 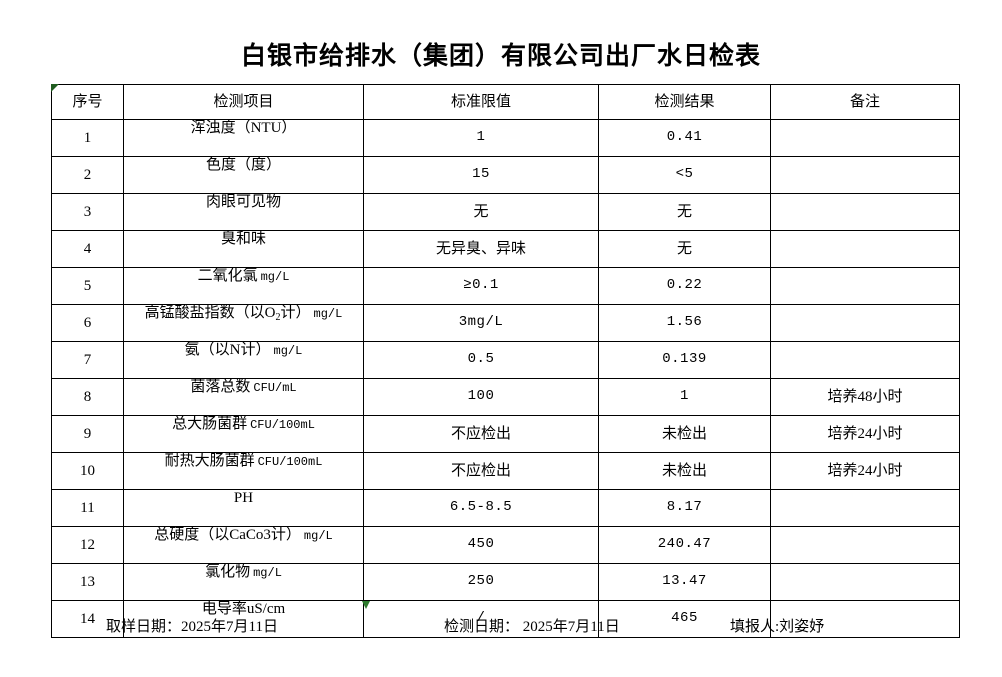 What do you see at coordinates (209, 461) in the screenshot?
I see `item-name: 耐热大肠菌群` at bounding box center [209, 461].